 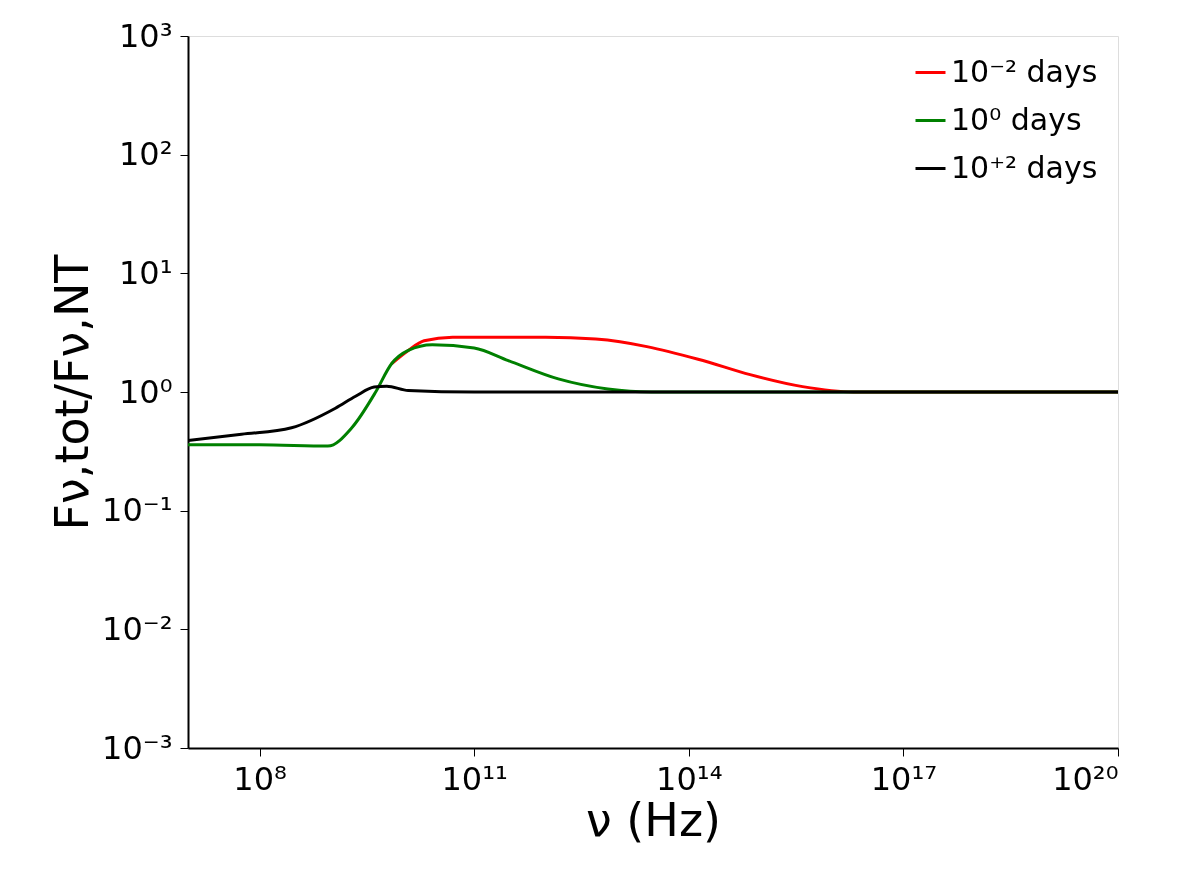 I want to click on x-tick-label: 10¹¹, so click(x=474, y=778).